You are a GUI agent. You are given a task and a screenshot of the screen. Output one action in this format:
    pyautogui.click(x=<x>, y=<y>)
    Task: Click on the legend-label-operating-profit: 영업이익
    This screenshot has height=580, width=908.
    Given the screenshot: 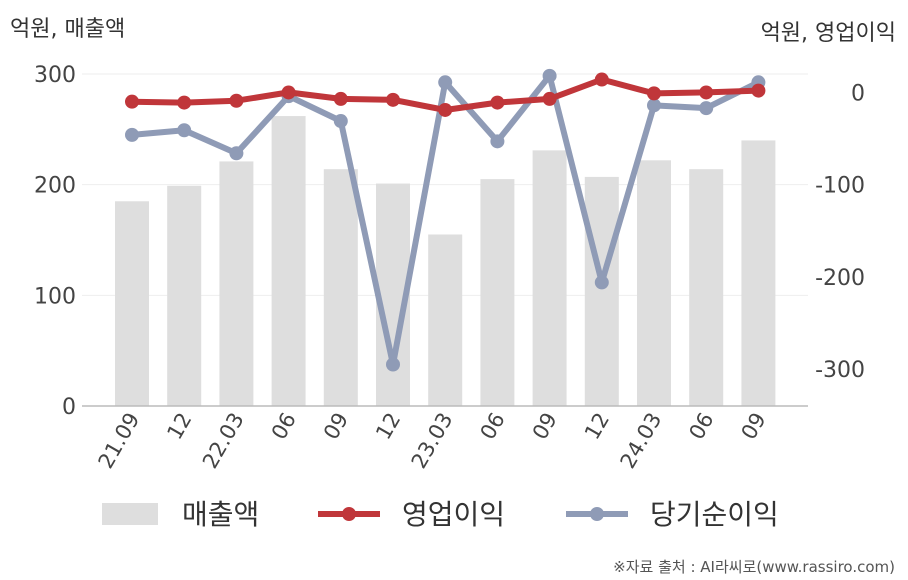 What is the action you would take?
    pyautogui.click(x=453, y=514)
    